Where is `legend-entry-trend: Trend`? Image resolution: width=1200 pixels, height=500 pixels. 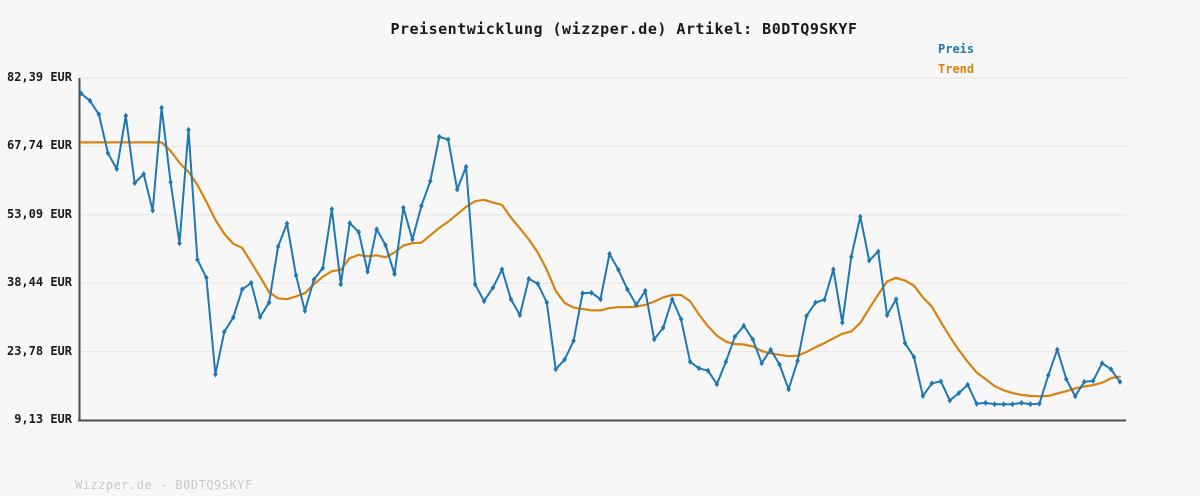
legend-entry-trend: Trend is located at coordinates (956, 69).